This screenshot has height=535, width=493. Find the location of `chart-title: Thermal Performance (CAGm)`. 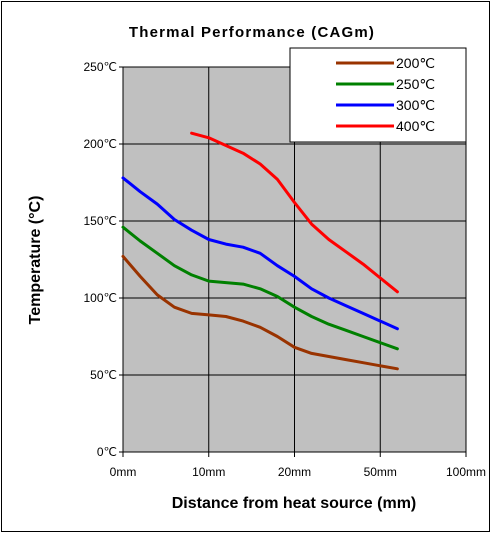

chart-title: Thermal Performance (CAGm) is located at coordinates (252, 32).